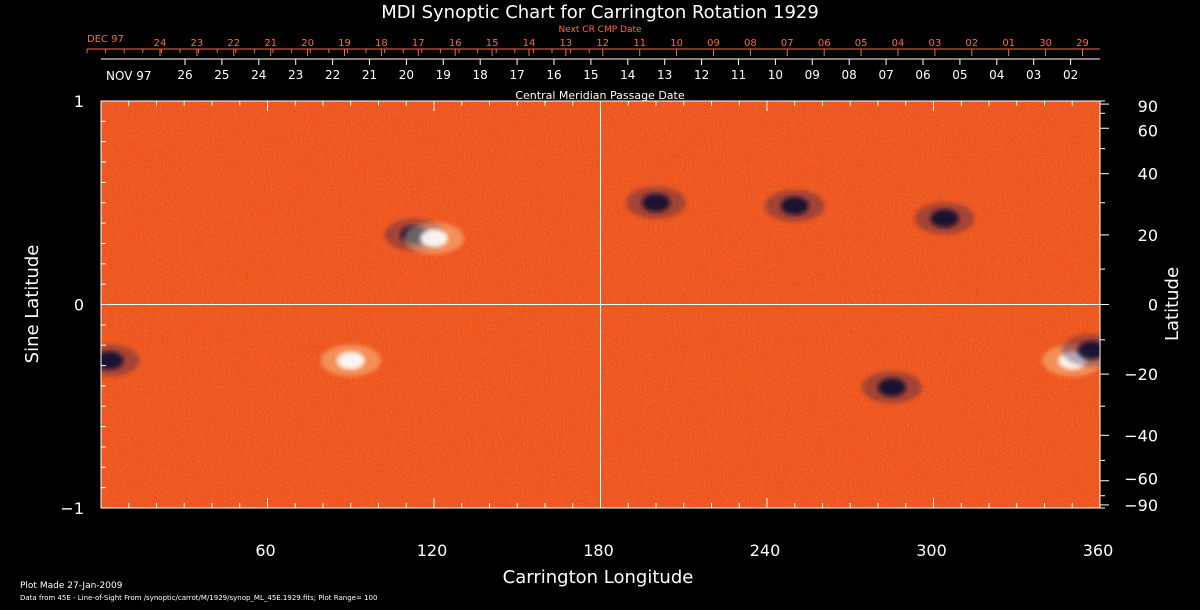 The width and height of the screenshot is (1200, 610). What do you see at coordinates (129, 76) in the screenshot?
I see `cmp-month-label: NOV 97` at bounding box center [129, 76].